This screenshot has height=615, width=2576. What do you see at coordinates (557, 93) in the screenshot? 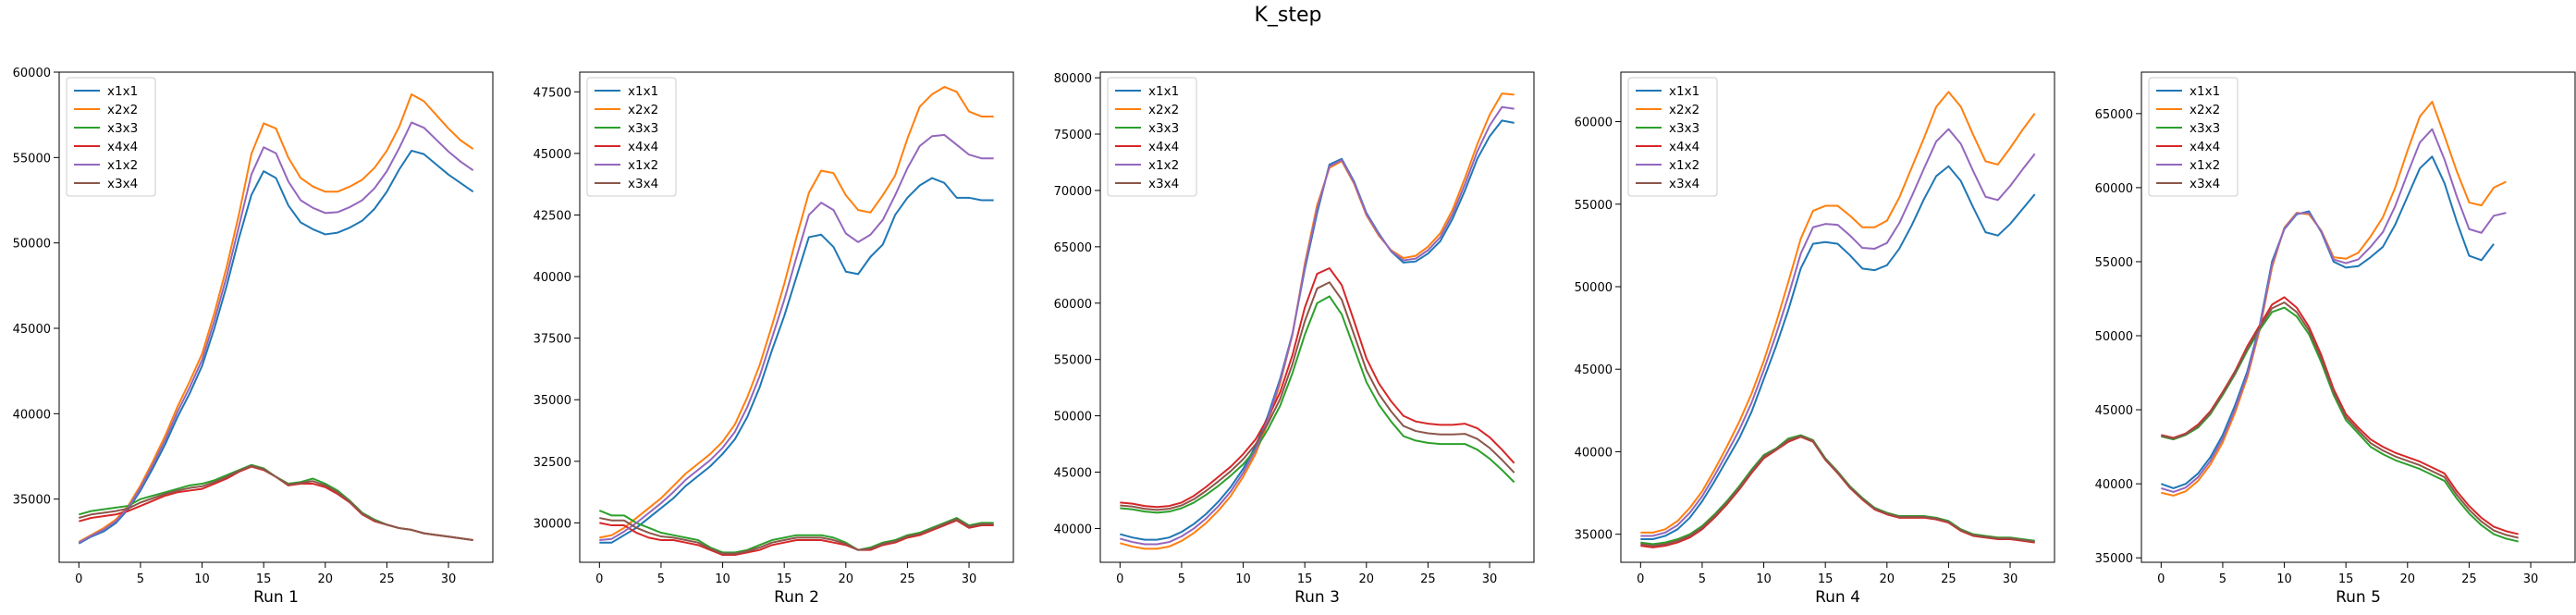
I see `y-tick: 47500` at bounding box center [557, 93].